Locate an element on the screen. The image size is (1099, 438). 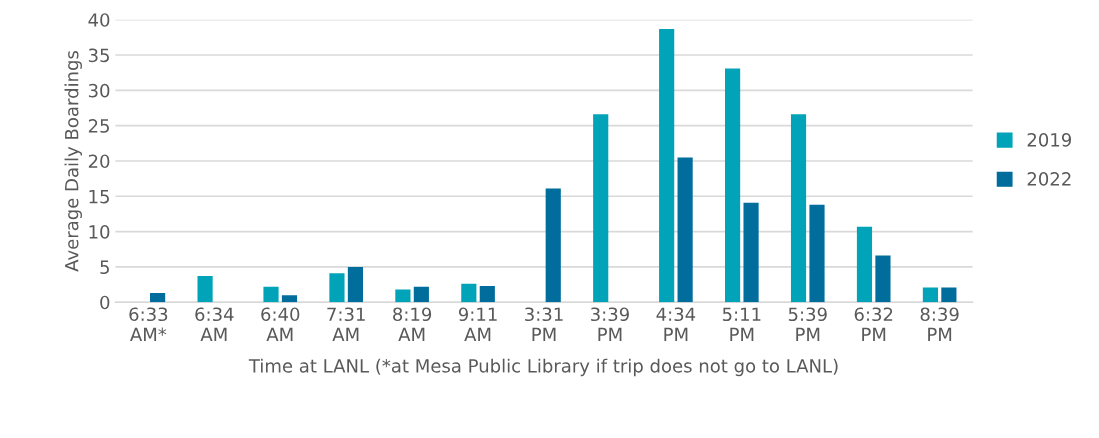
y-tick-label: 5 is located at coordinates (104, 267).